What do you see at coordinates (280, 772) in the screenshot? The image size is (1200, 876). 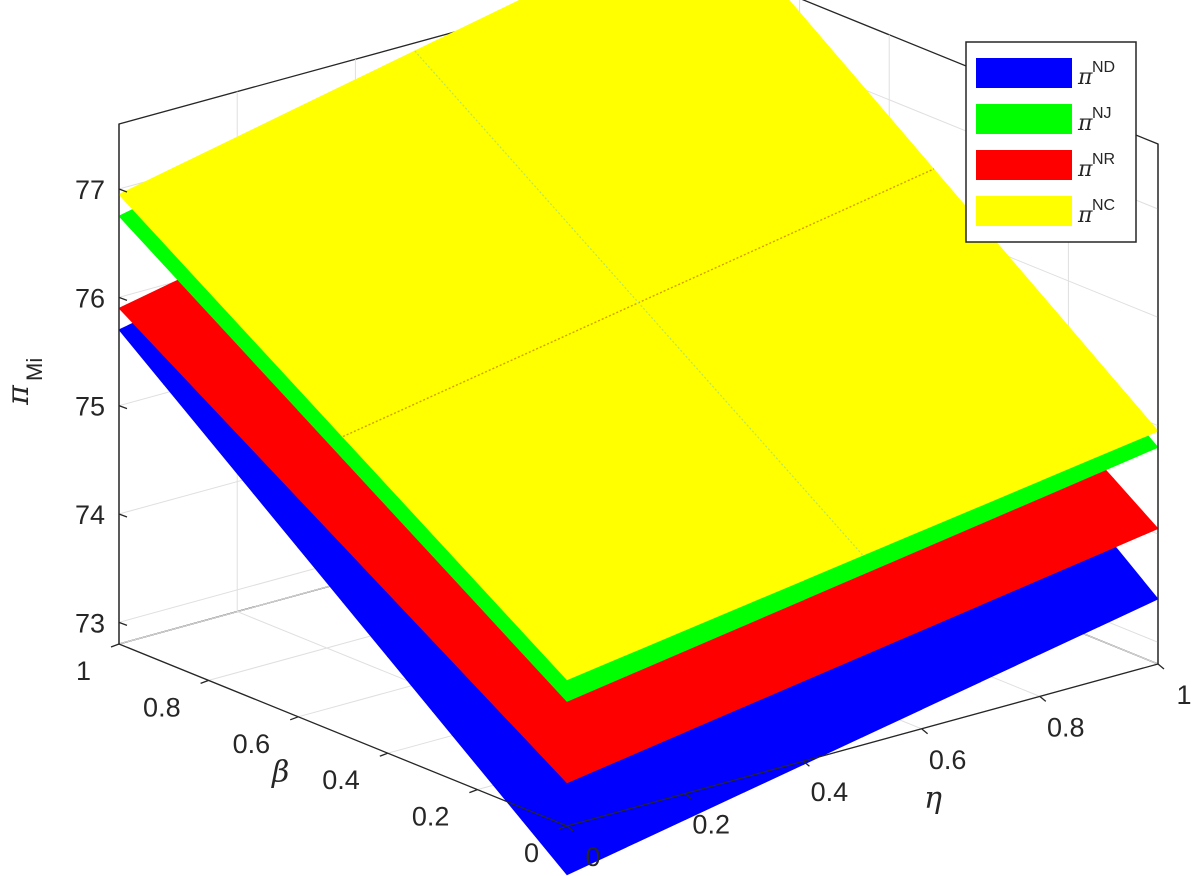 I see `y-axis-label: β` at bounding box center [280, 772].